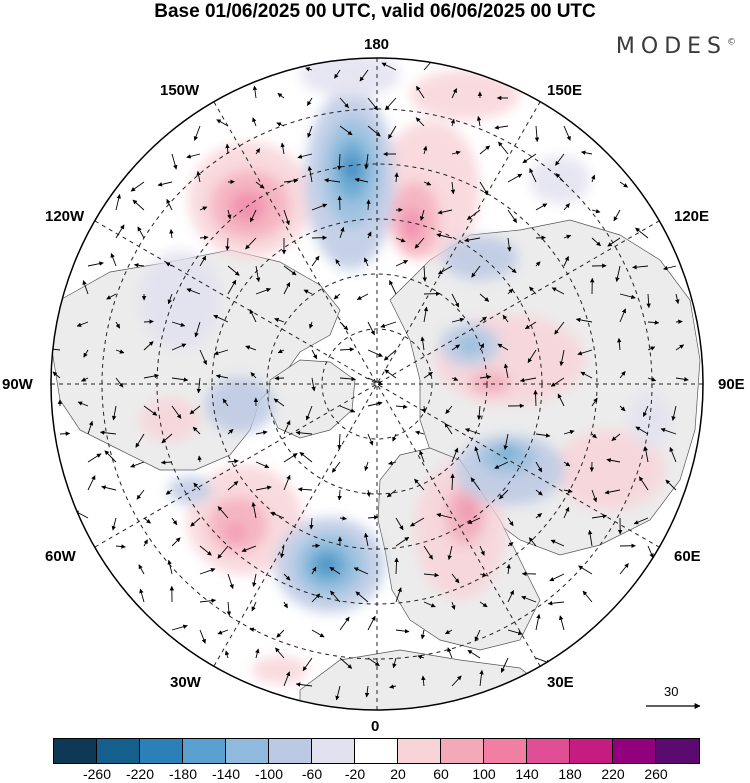 The height and width of the screenshot is (783, 750). What do you see at coordinates (613, 774) in the screenshot?
I see `colorbar-tick-label: 220` at bounding box center [613, 774].